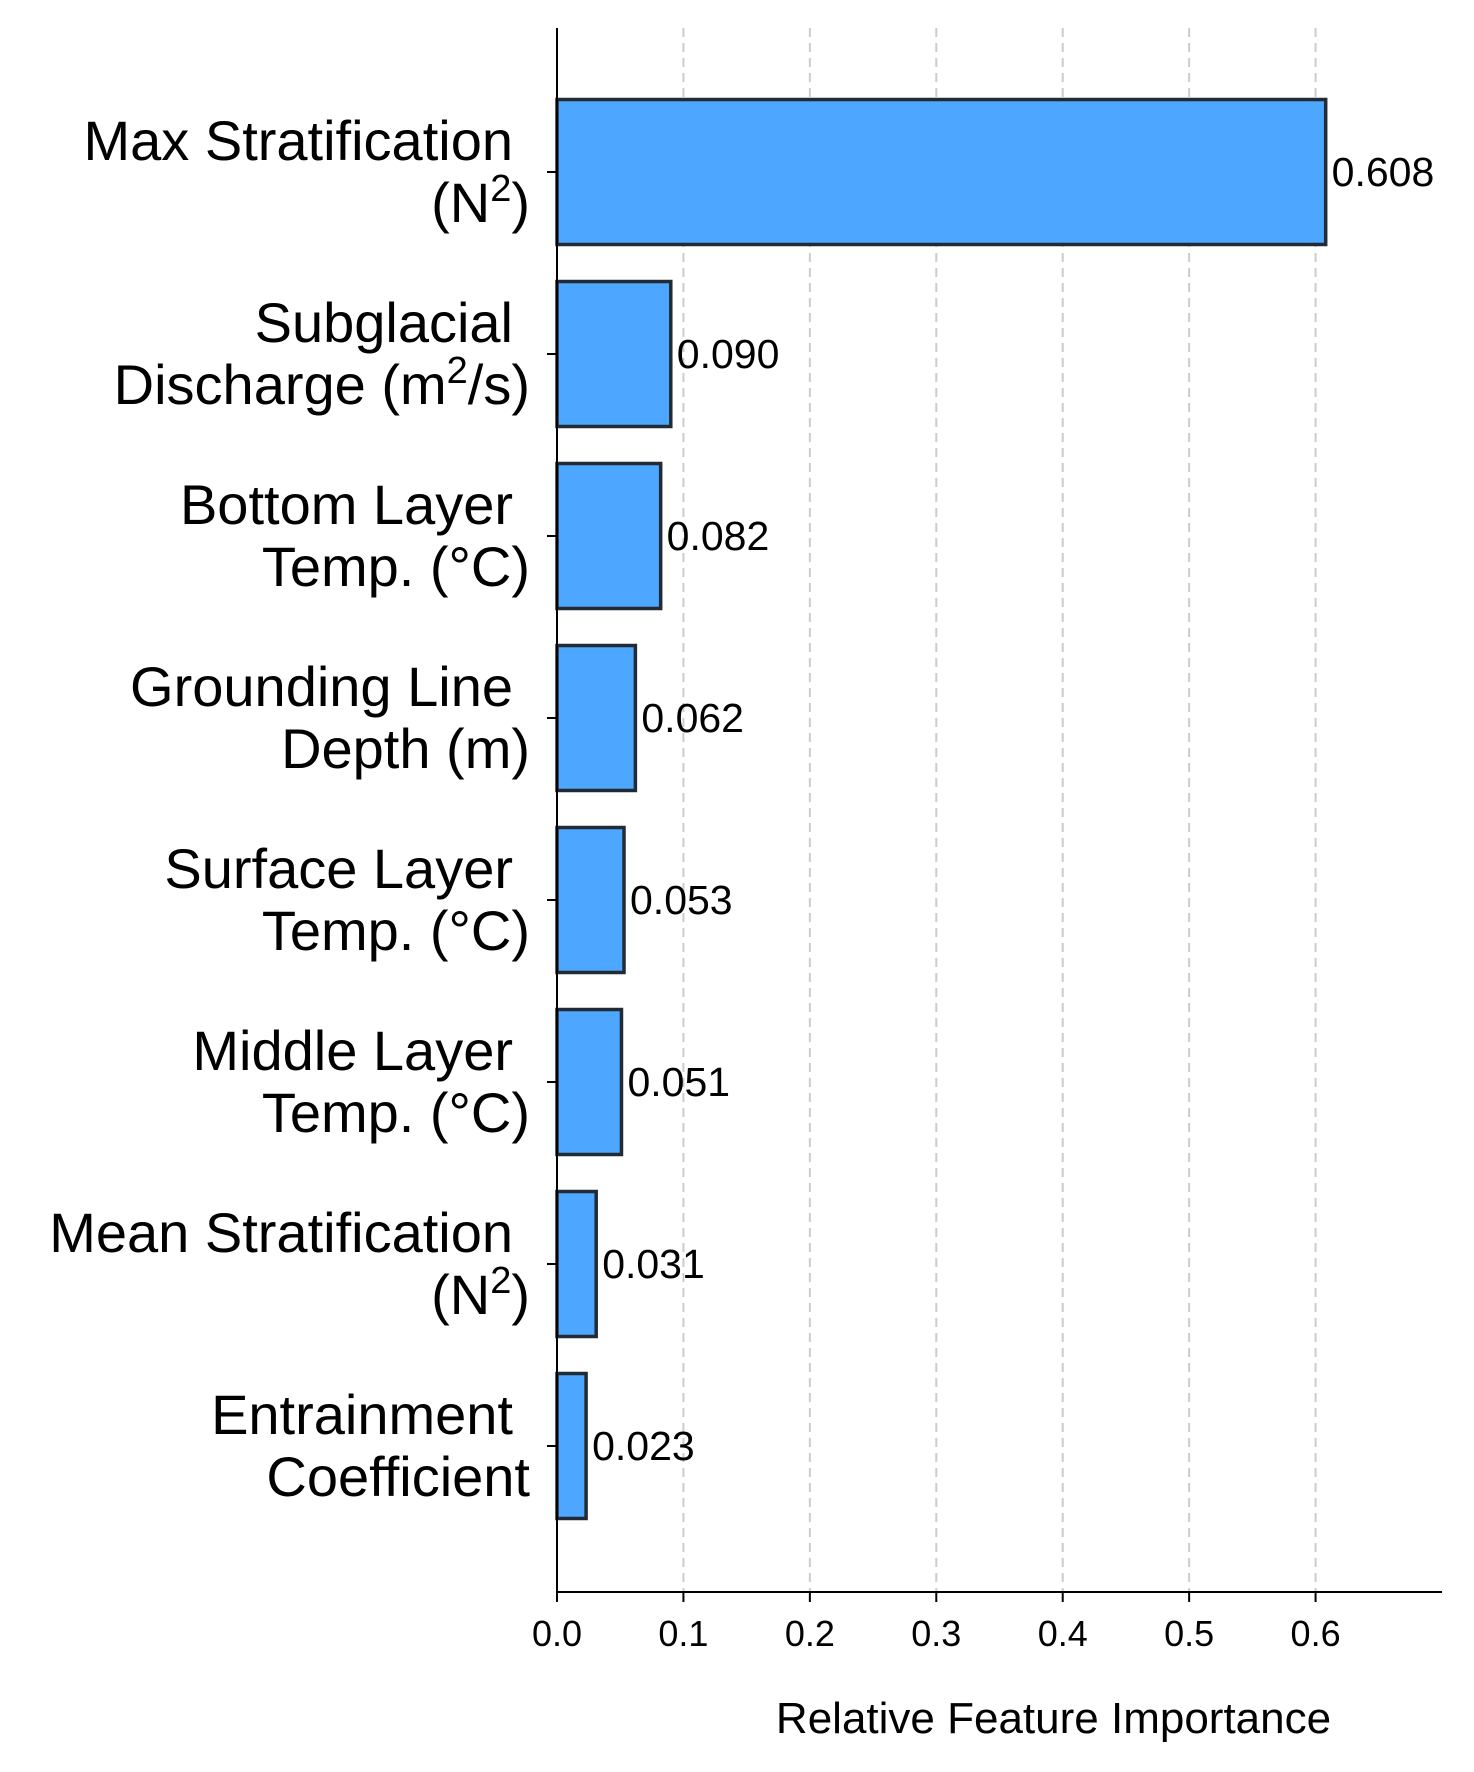 This screenshot has height=1772, width=1474. Describe the element at coordinates (1053, 1718) in the screenshot. I see `x-axis-title: Relative Feature Importance` at that location.